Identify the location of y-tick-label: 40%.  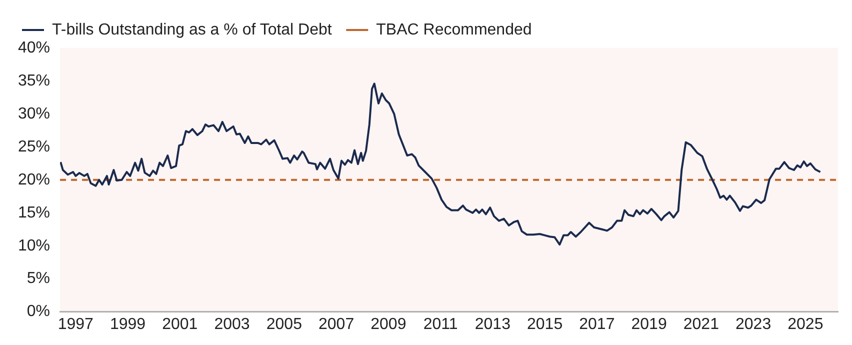
(34, 47).